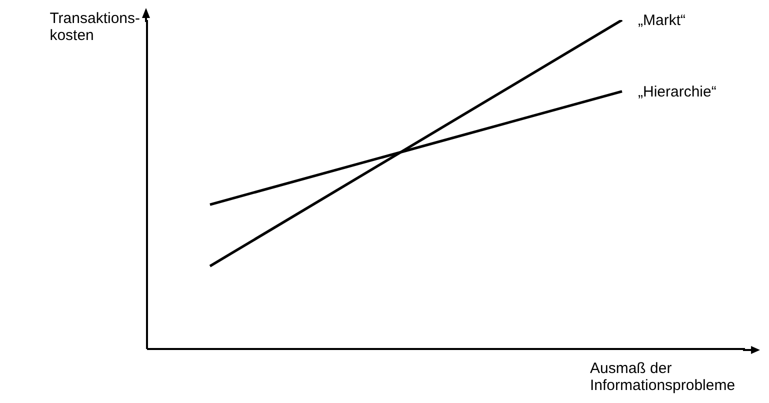  Describe the element at coordinates (95, 27) in the screenshot. I see `y-axis-title: Transaktions-kosten` at that location.